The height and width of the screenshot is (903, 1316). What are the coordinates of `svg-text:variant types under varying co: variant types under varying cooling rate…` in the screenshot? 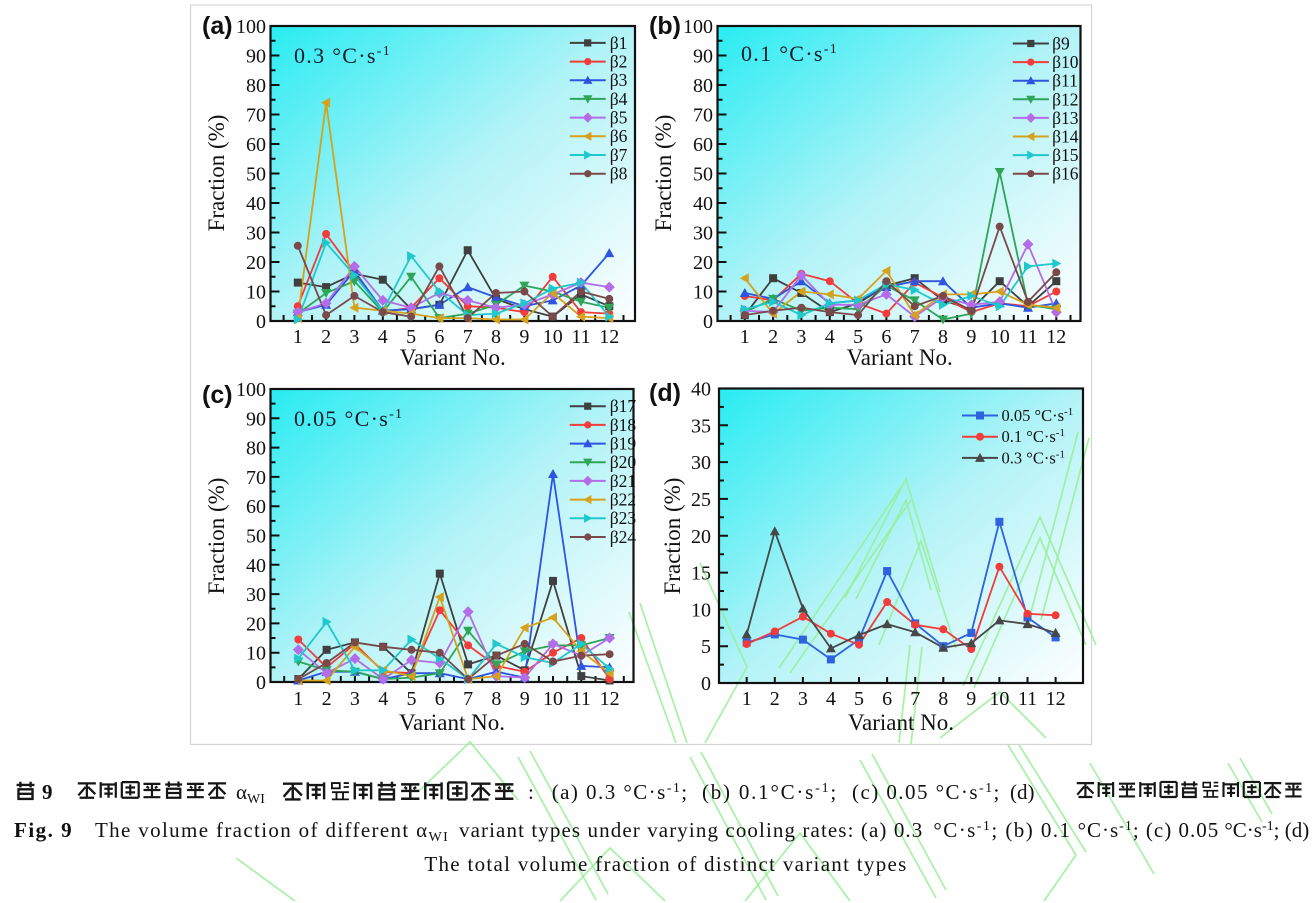 It's located at (691, 830).